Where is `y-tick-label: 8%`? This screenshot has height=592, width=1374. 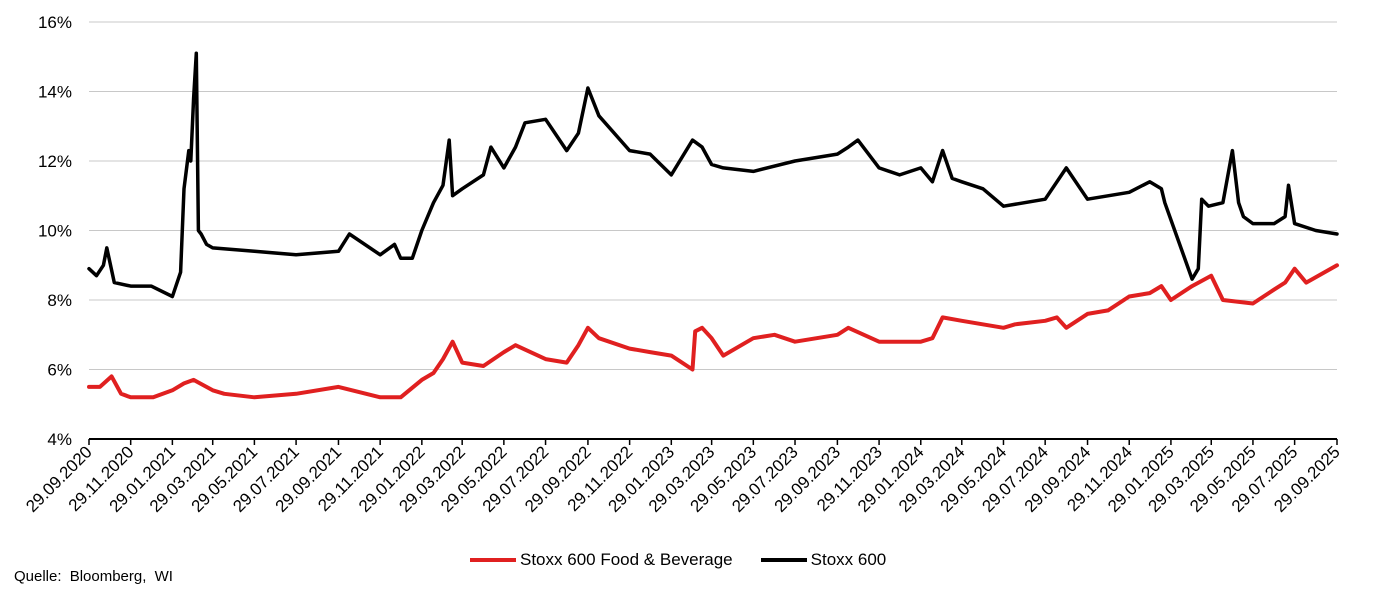 y-tick-label: 8% is located at coordinates (59, 300).